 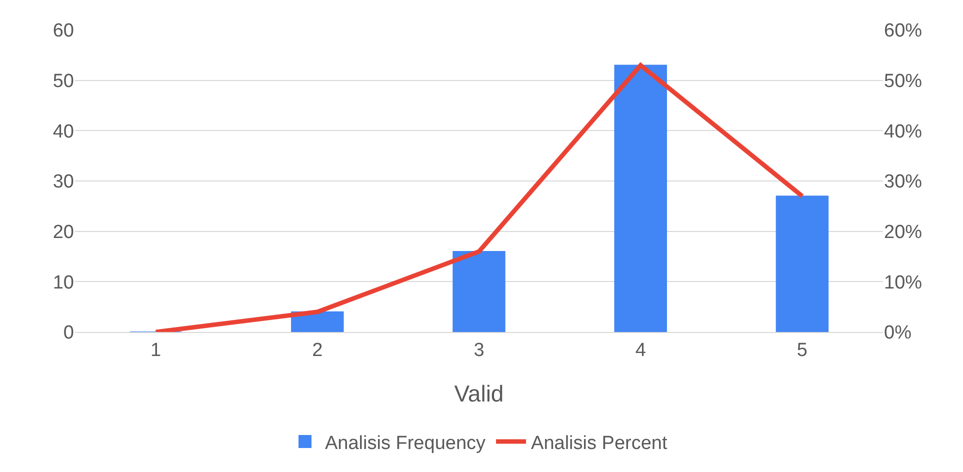 I want to click on y2-tick-label: 10%, so click(x=903, y=283).